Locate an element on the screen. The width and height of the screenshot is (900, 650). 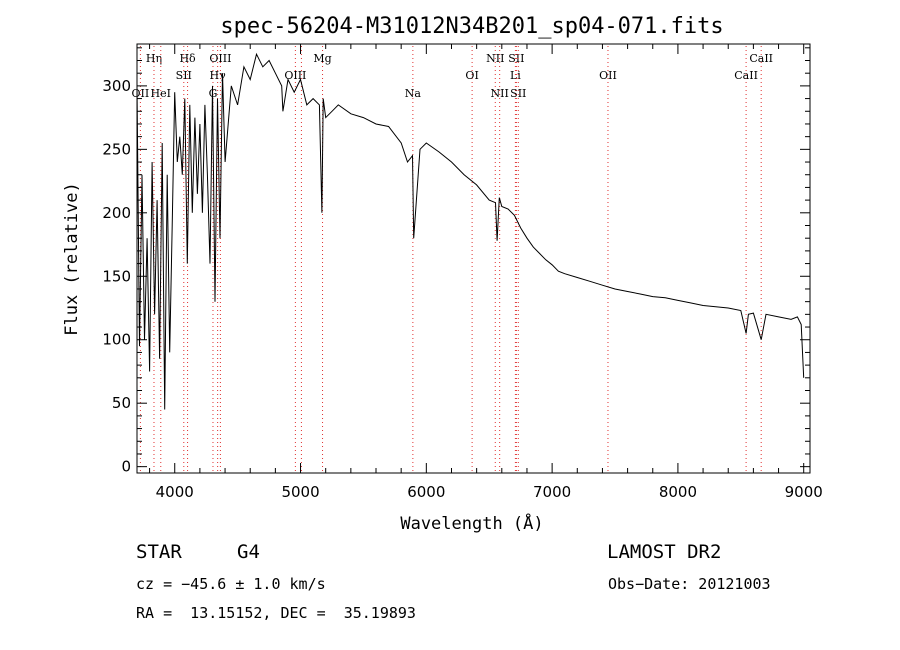
line-label-18: OII is located at coordinates (608, 75).